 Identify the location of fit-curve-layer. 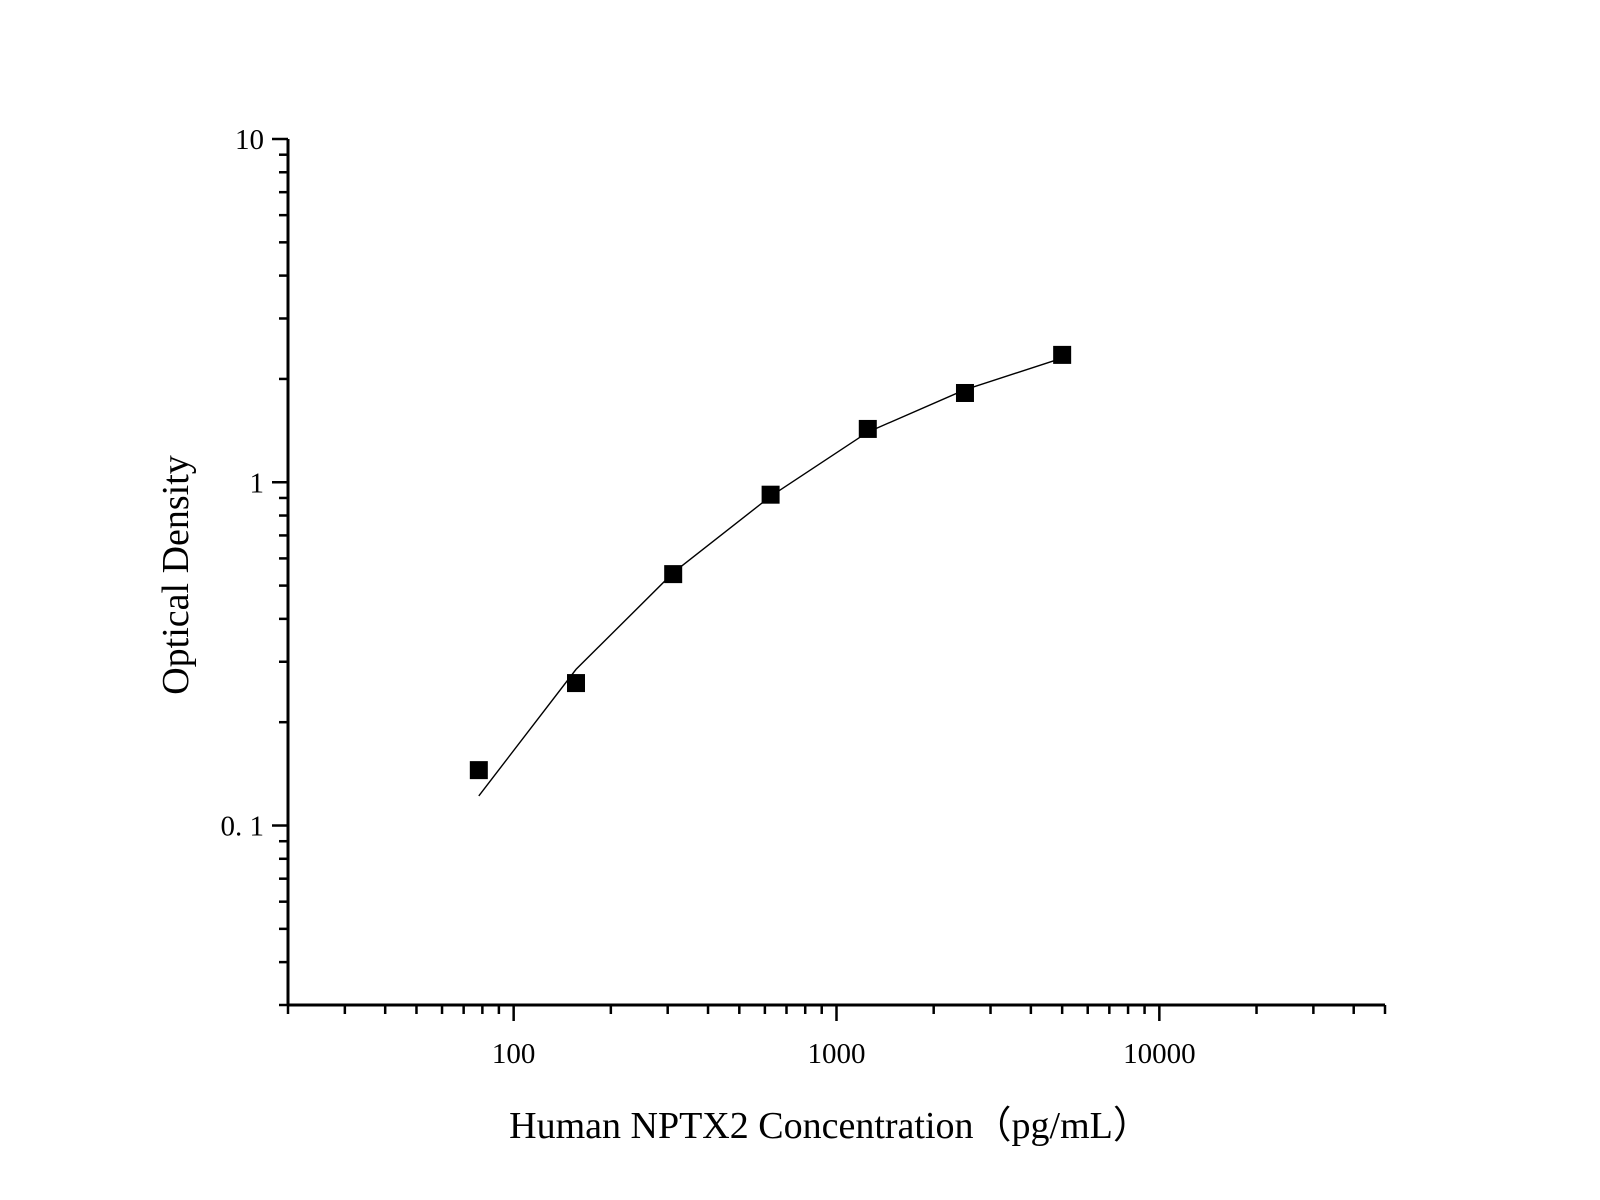
(770, 577).